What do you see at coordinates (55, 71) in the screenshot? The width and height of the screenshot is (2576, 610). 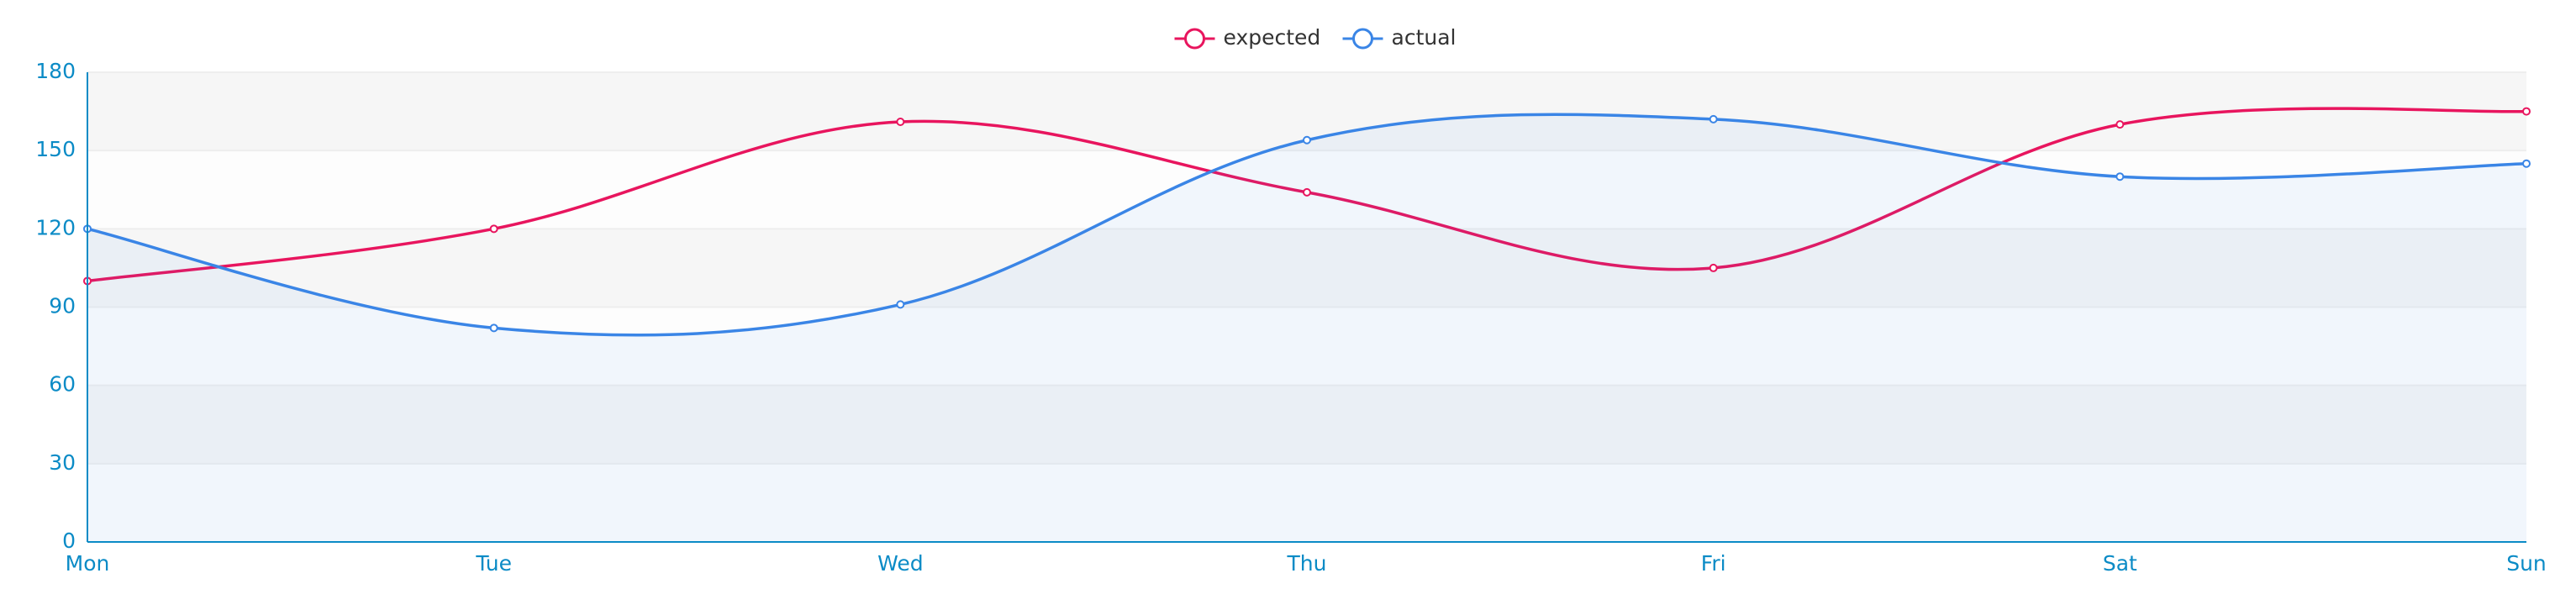 I see `y-tick-label: 180` at bounding box center [55, 71].